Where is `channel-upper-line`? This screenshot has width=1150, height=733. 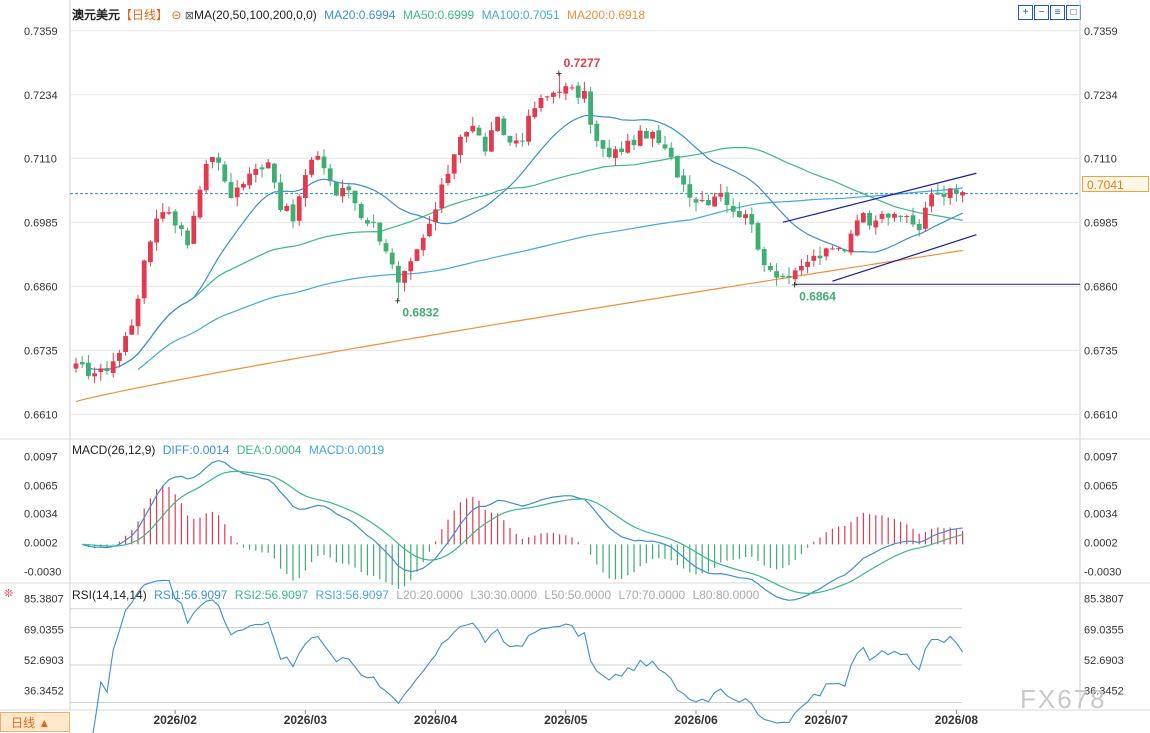
channel-upper-line is located at coordinates (879, 197).